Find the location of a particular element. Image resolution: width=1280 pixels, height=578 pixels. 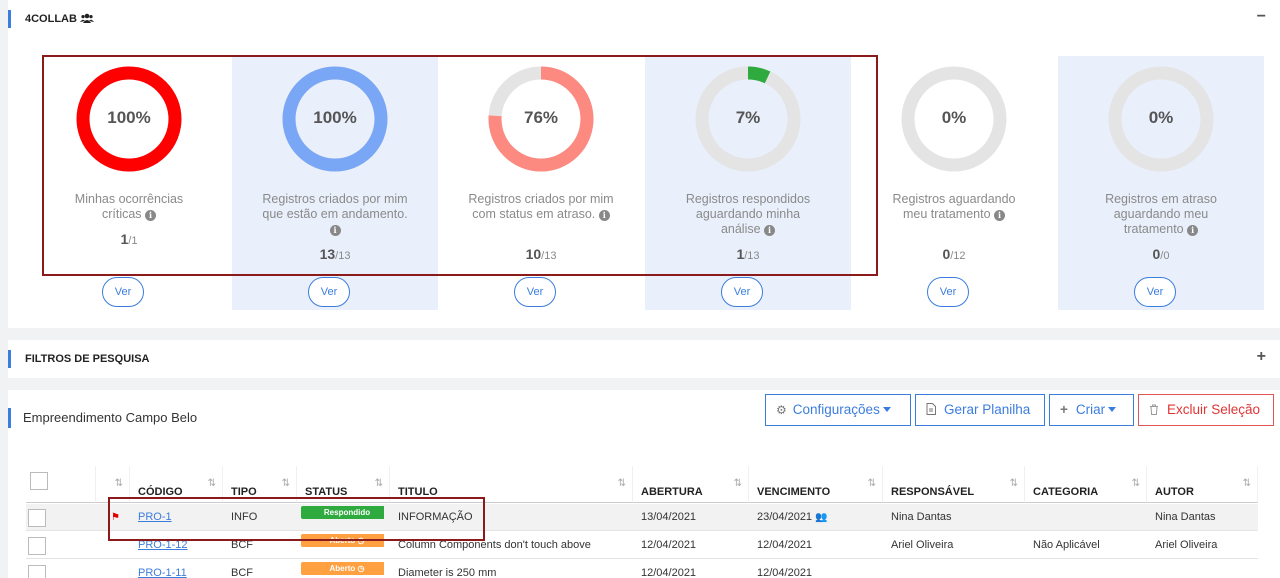

record-link: PRO-1-12 is located at coordinates (163, 545).